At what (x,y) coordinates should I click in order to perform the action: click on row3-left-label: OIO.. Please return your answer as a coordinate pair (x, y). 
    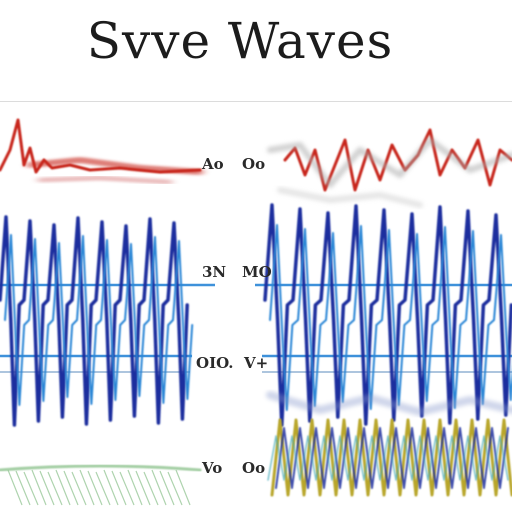
    Looking at the image, I should click on (215, 363).